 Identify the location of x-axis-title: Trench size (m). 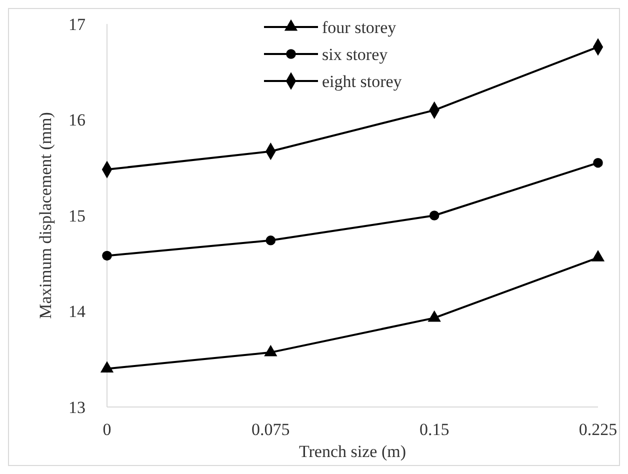
(352, 451).